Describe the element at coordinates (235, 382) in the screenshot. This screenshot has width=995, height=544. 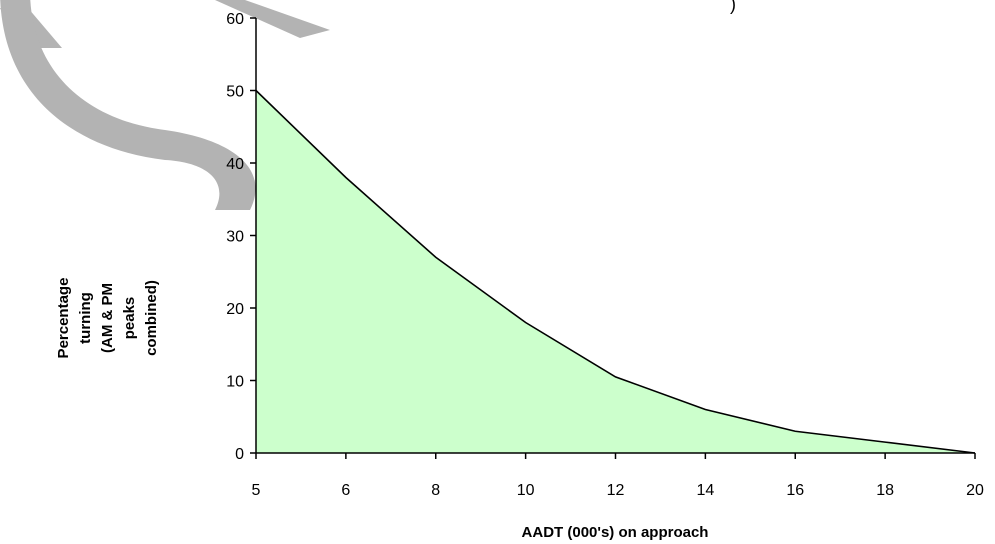
I see `y-tick-label: 10` at that location.